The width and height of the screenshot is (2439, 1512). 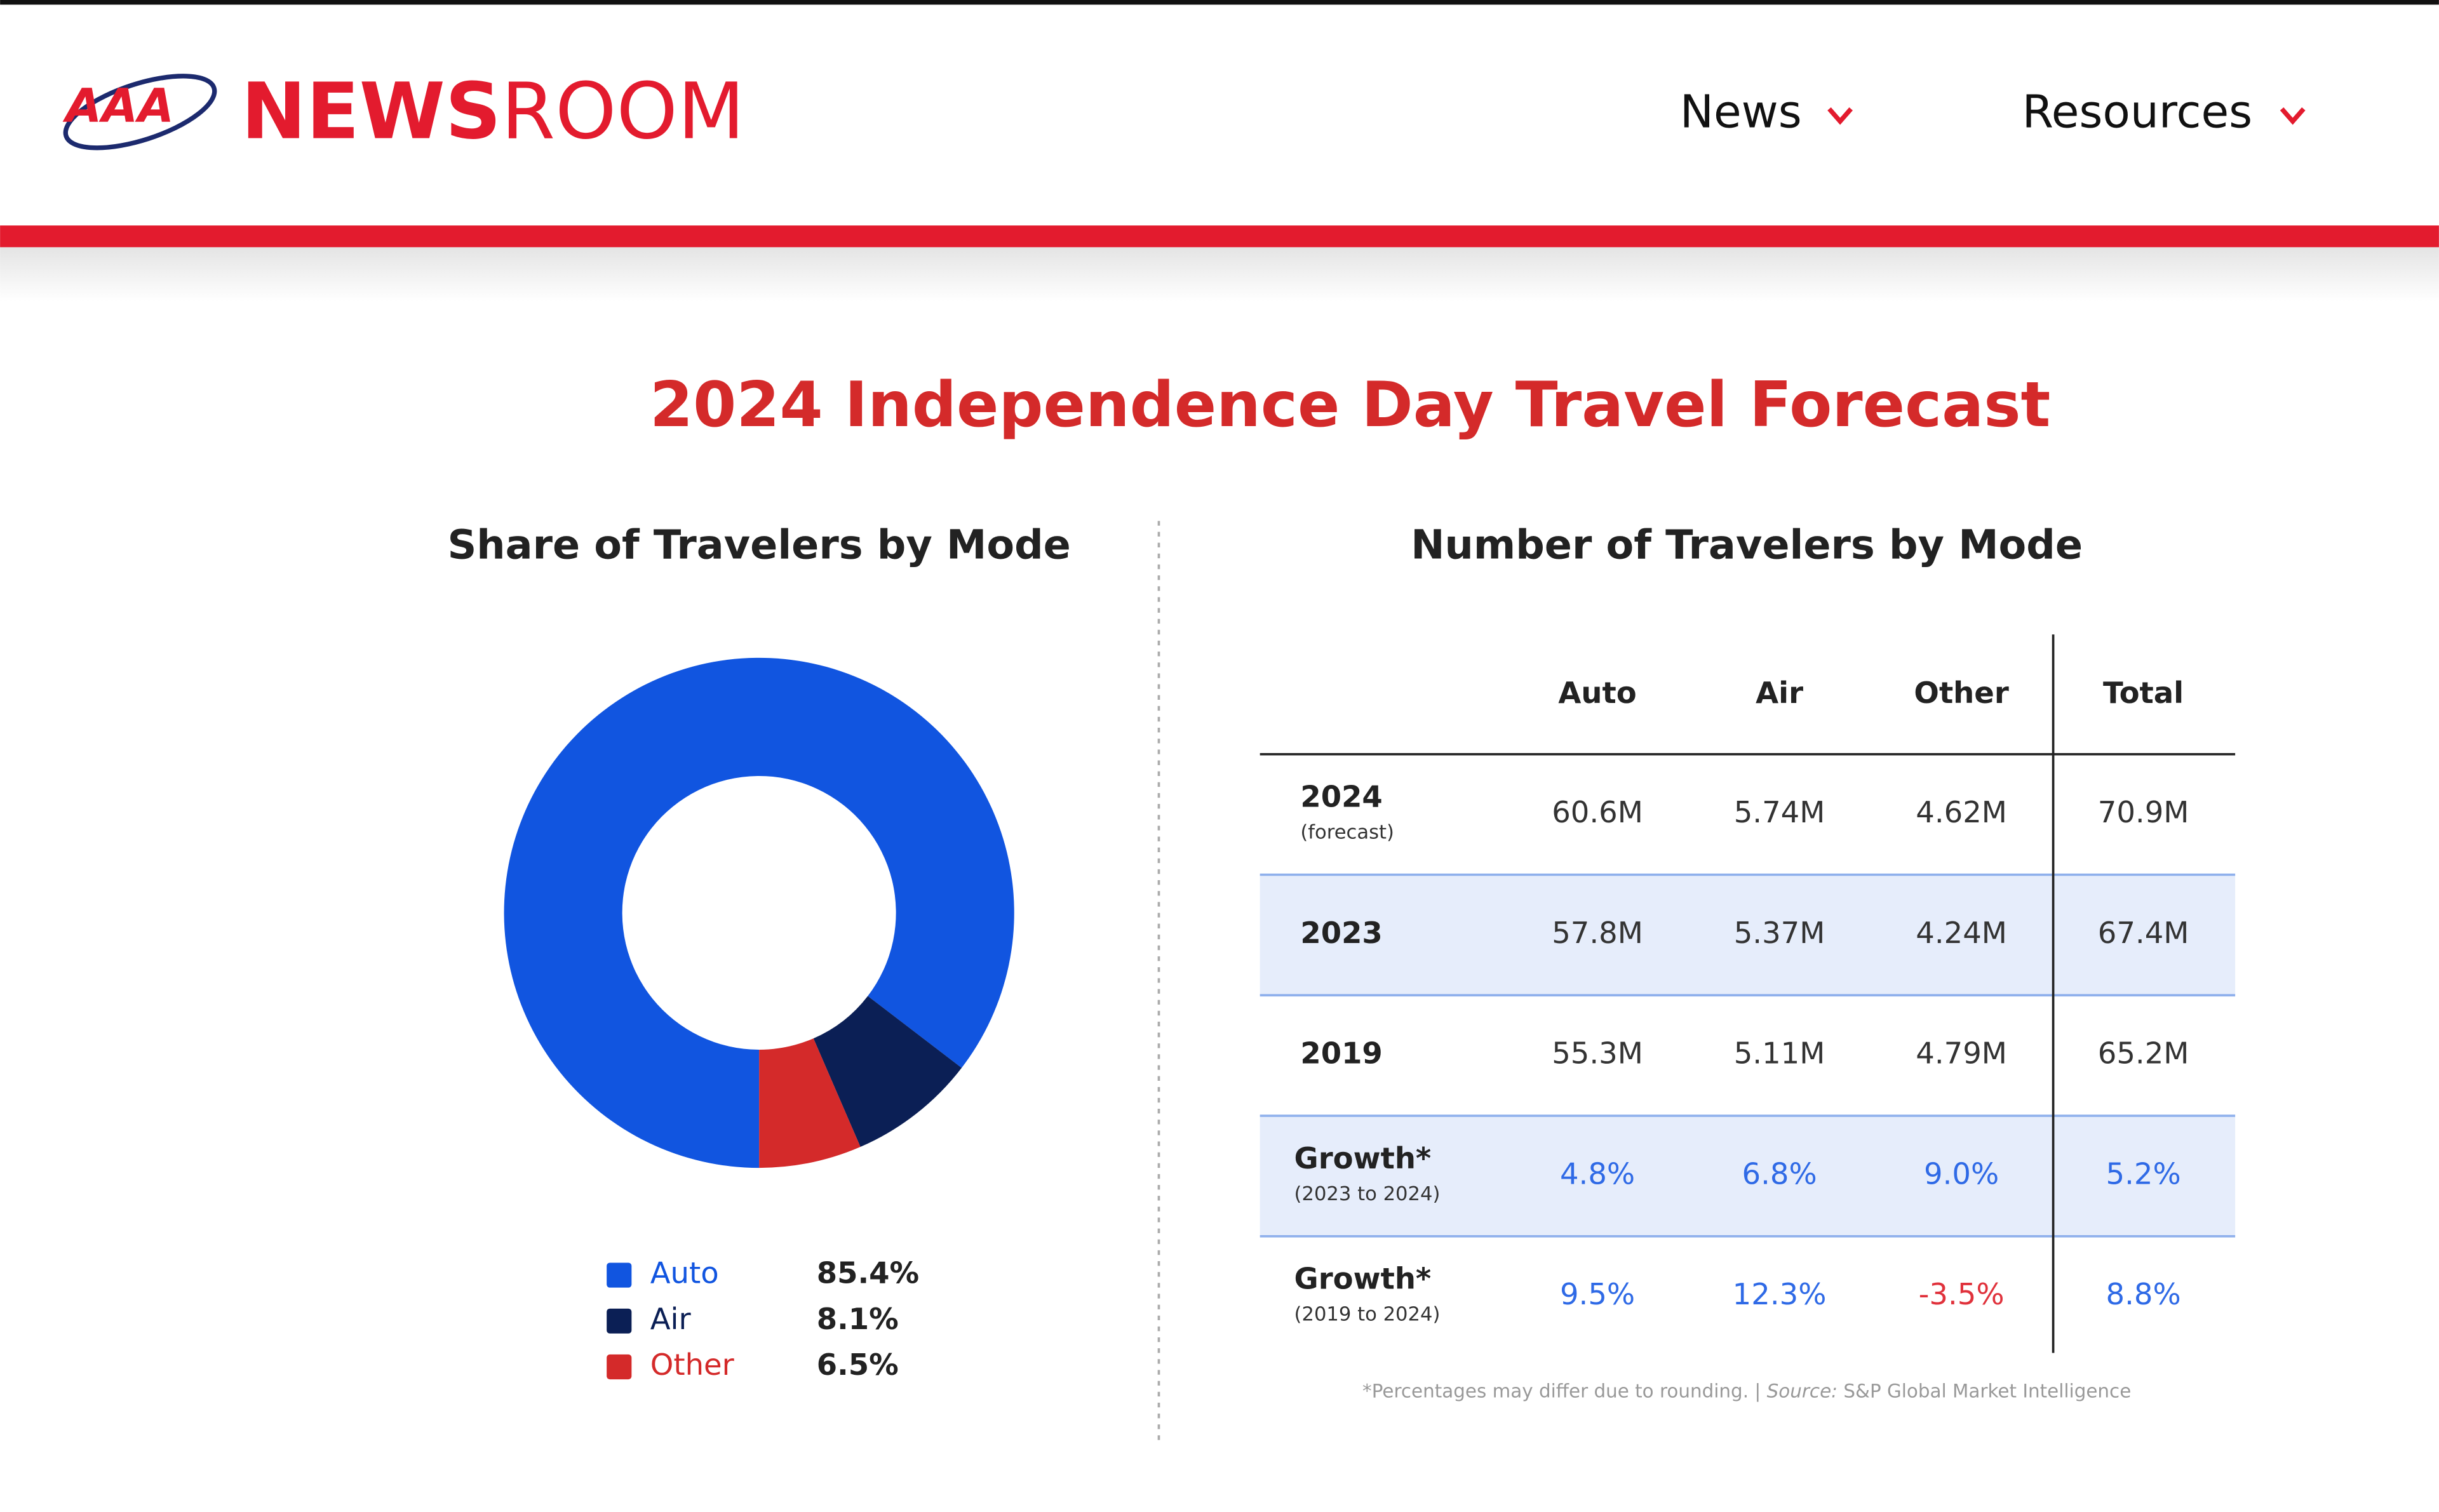 What do you see at coordinates (1597, 812) in the screenshot?
I see `cell: 60.6M` at bounding box center [1597, 812].